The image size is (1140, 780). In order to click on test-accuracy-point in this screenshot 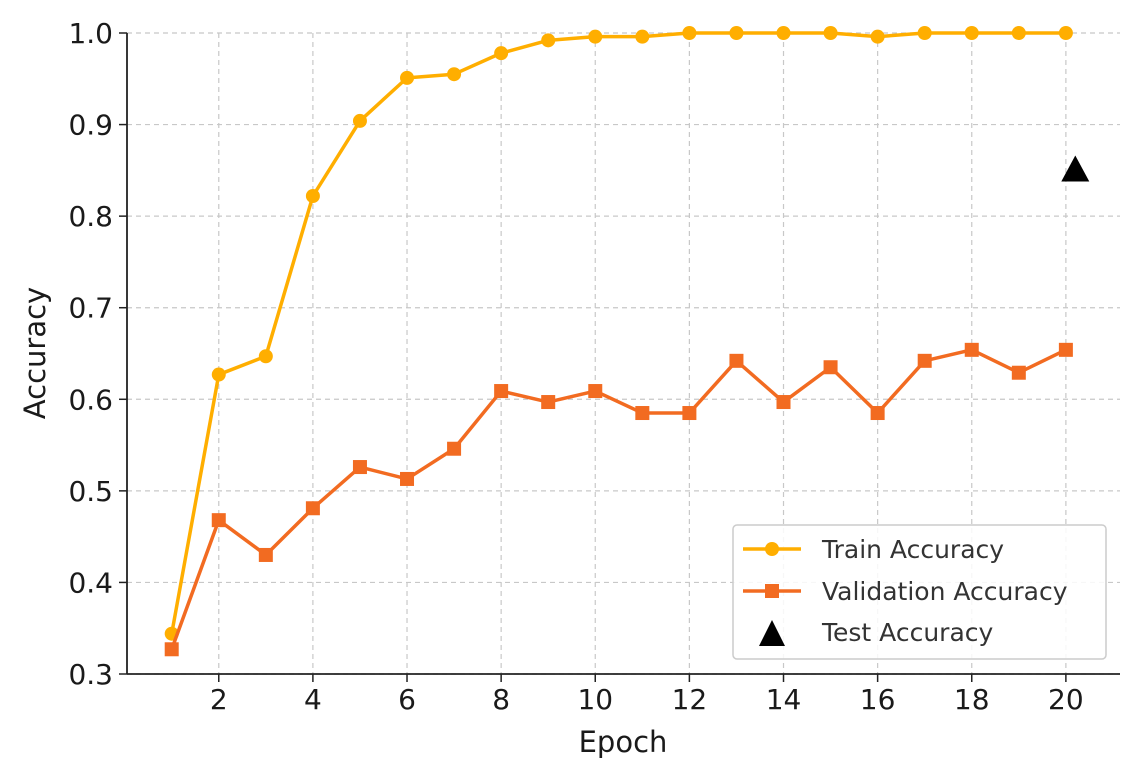, I will do `click(1075, 168)`.